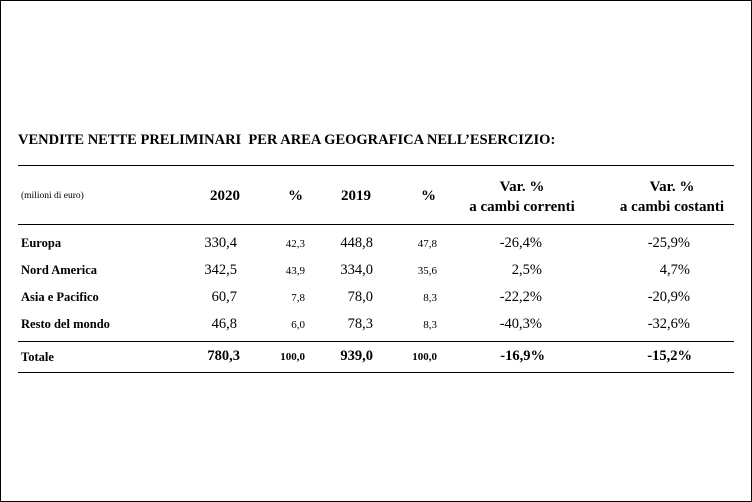 This screenshot has height=502, width=752. Describe the element at coordinates (668, 243) in the screenshot. I see `cell-var-costanti: -25,9%` at that location.